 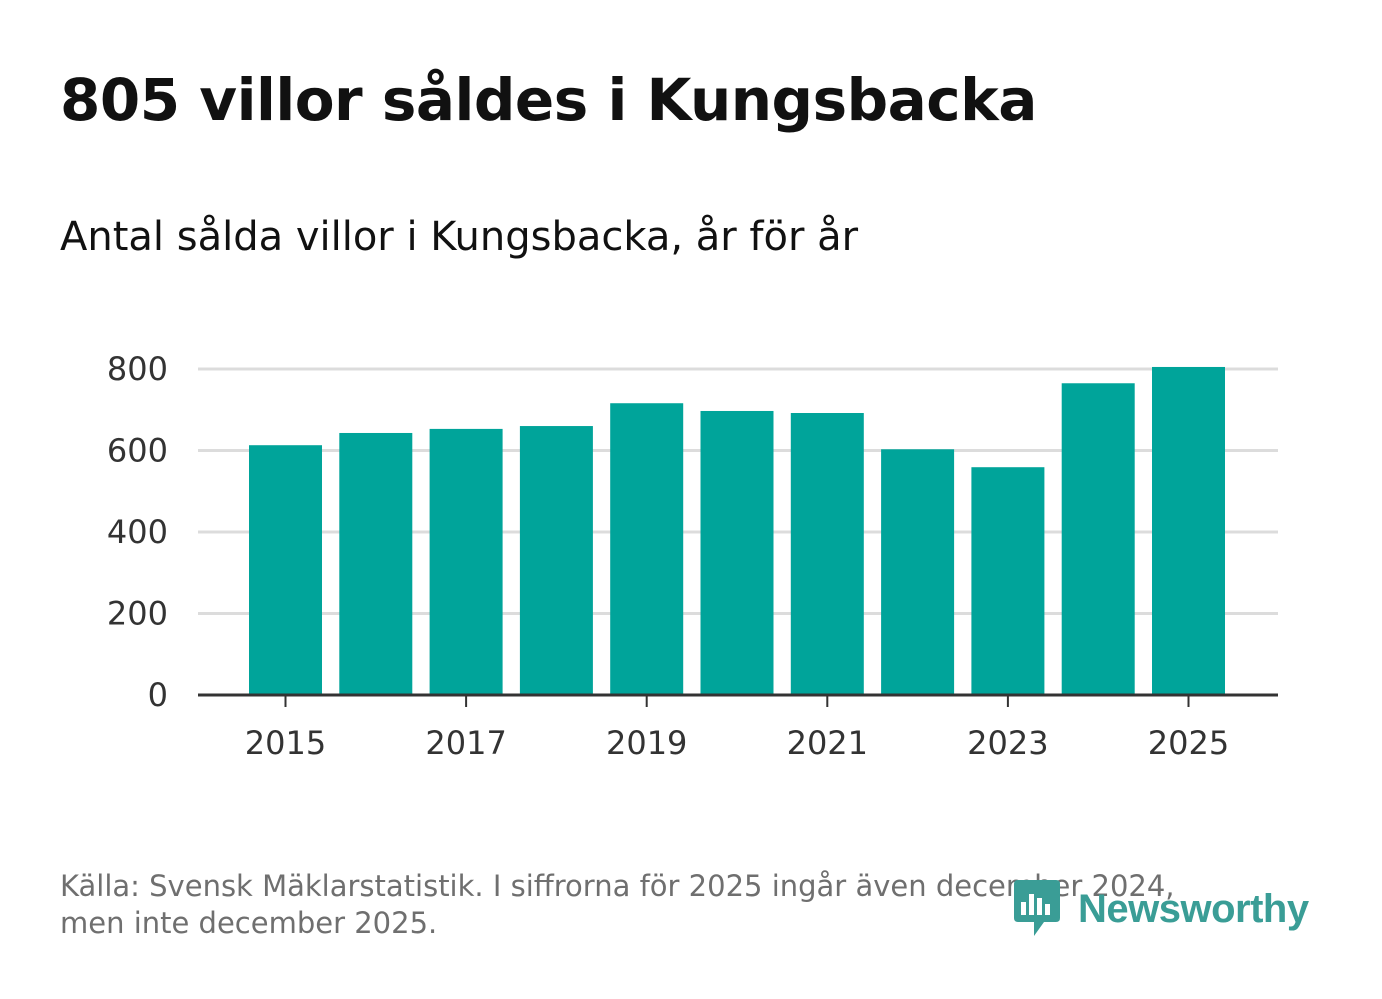 I want to click on bar-2020, so click(x=737, y=552).